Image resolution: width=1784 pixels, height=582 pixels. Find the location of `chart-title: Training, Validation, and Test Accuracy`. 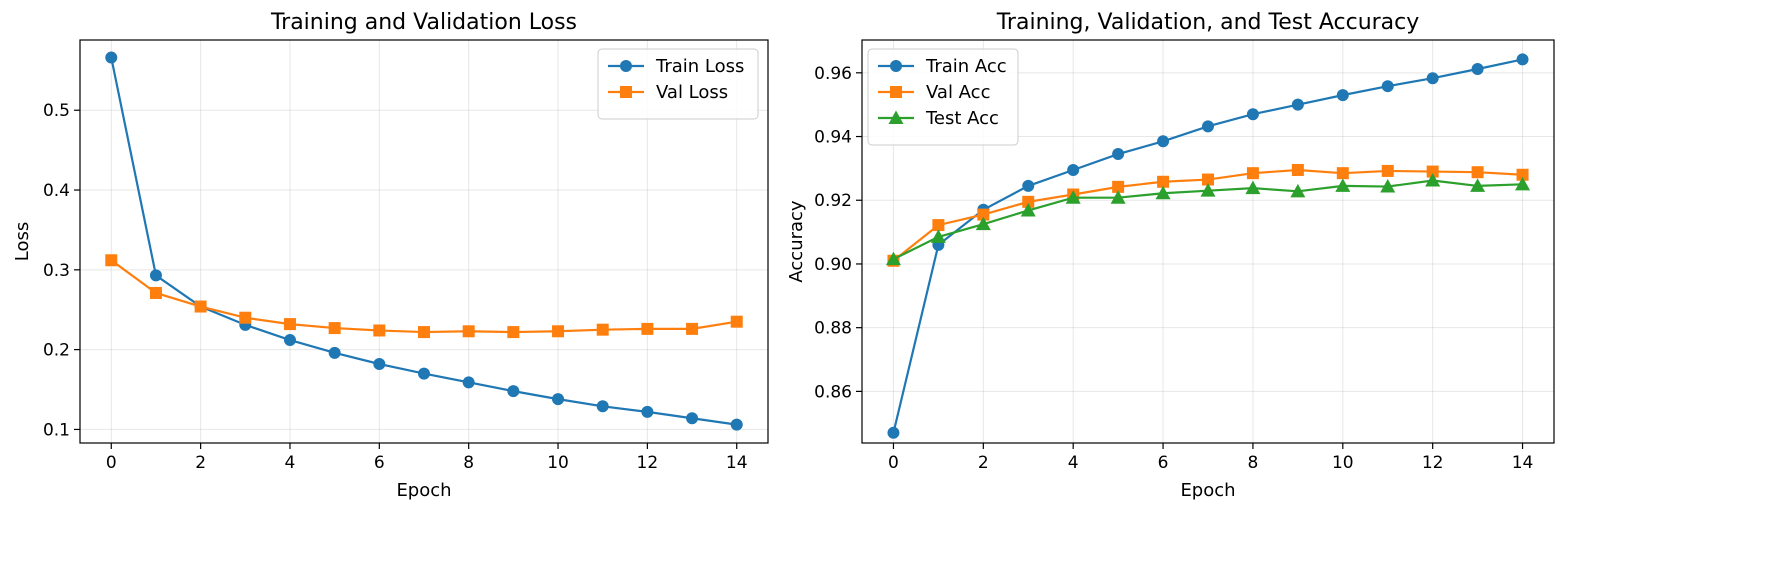

chart-title: Training, Validation, and Test Accuracy is located at coordinates (1208, 22).